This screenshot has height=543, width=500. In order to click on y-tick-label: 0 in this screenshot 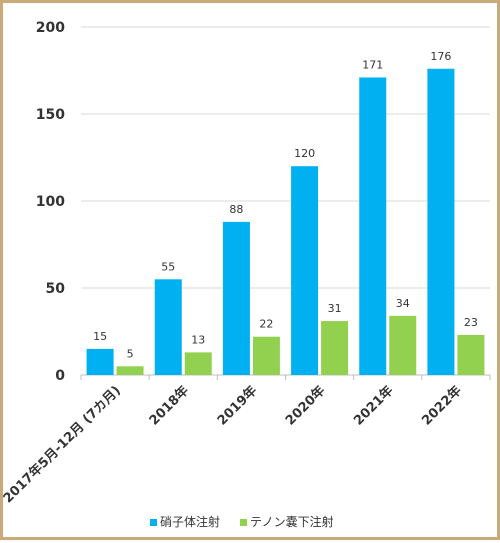, I will do `click(60, 376)`.